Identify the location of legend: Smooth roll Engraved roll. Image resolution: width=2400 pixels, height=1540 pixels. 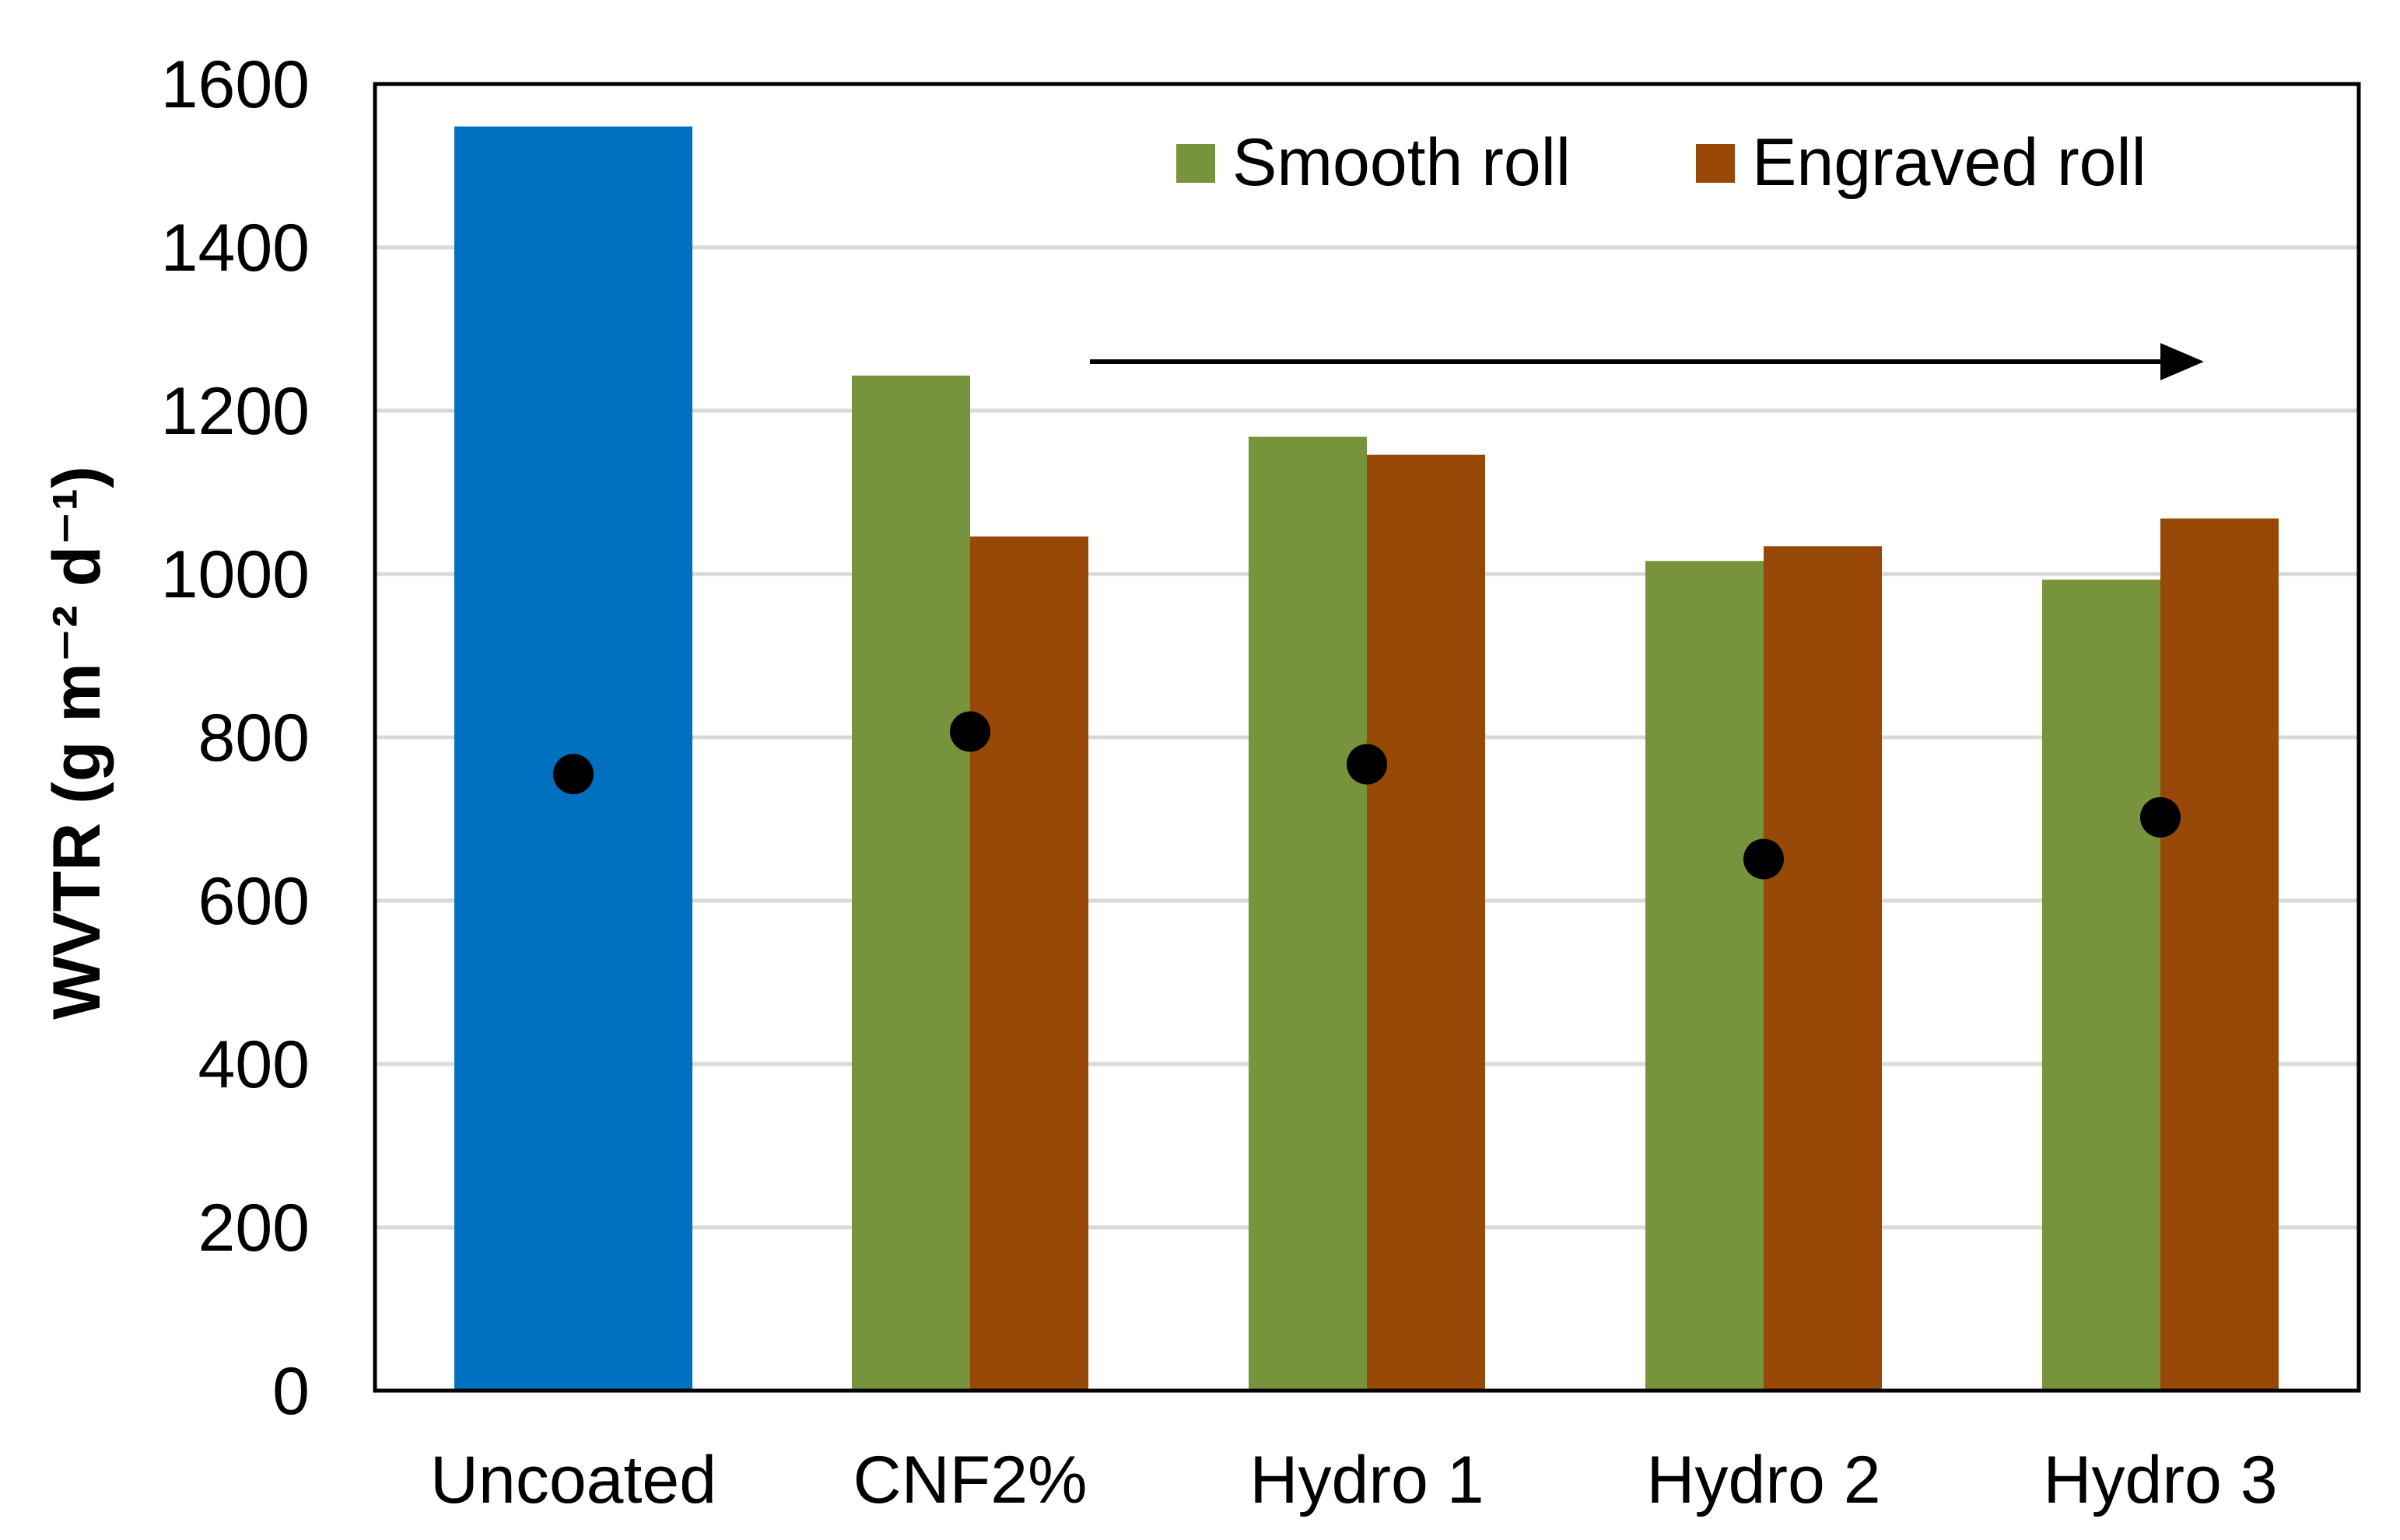
(1661, 163).